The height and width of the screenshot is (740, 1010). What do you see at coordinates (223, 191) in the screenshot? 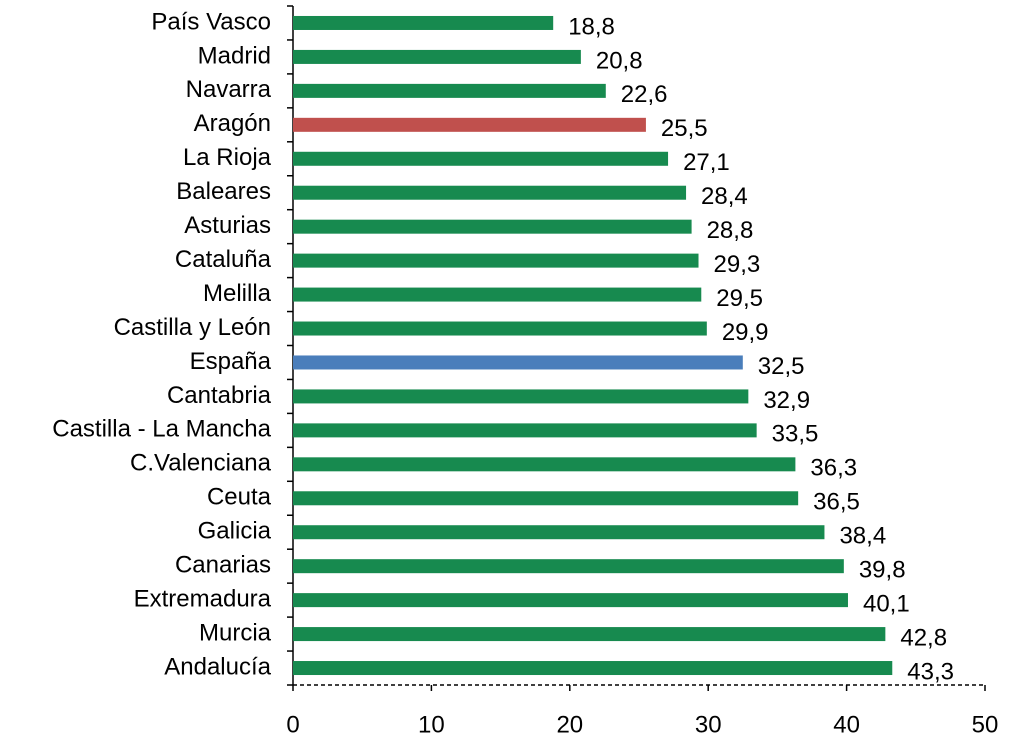
I see `y-tick-label: Baleares` at bounding box center [223, 191].